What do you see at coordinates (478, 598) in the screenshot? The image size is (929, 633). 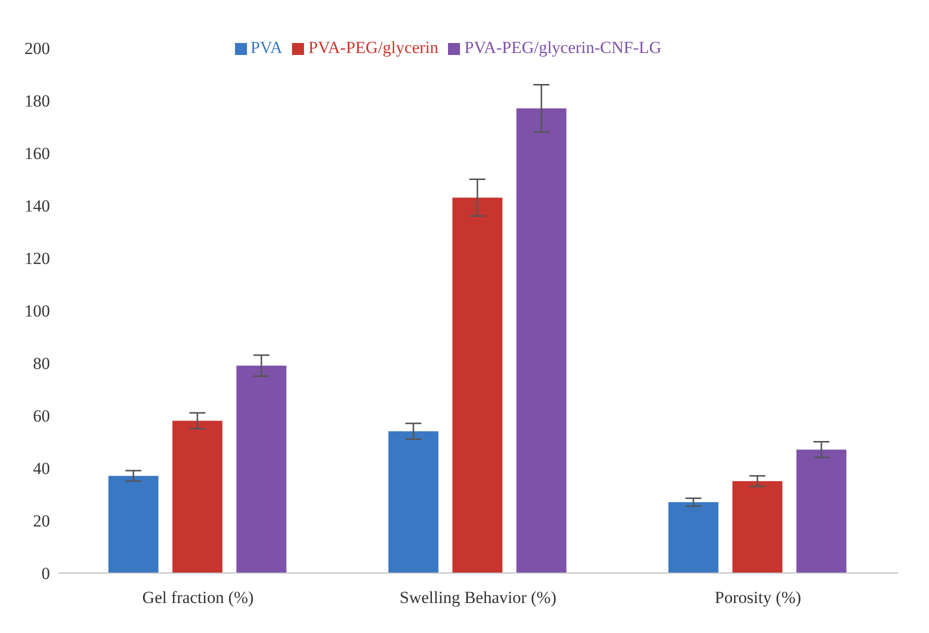 I see `x-tick-label: Swelling Behavior (%)` at bounding box center [478, 598].